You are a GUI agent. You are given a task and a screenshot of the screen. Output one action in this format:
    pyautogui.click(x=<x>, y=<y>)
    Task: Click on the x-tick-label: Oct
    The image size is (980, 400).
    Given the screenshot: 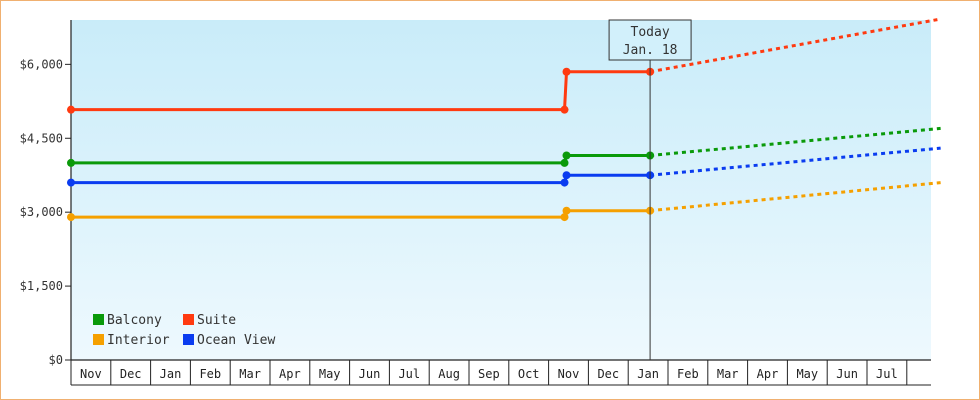 What is the action you would take?
    pyautogui.click(x=529, y=374)
    